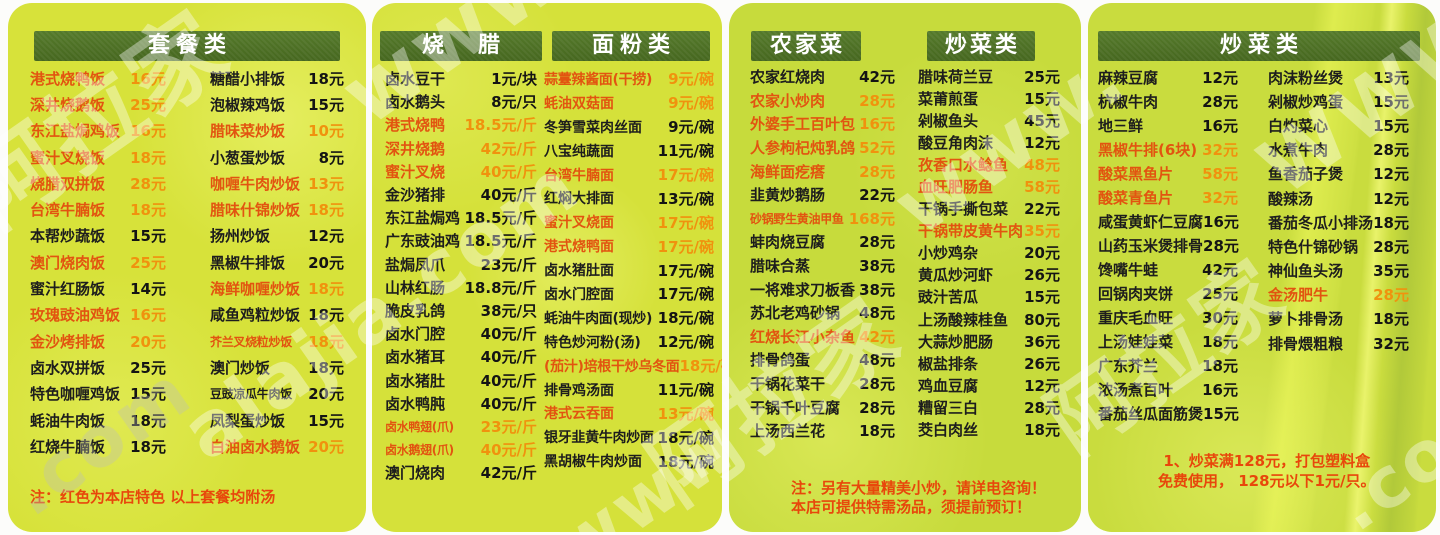  Describe the element at coordinates (1306, 343) in the screenshot. I see `dish-name: 排骨煨粗粮` at that location.